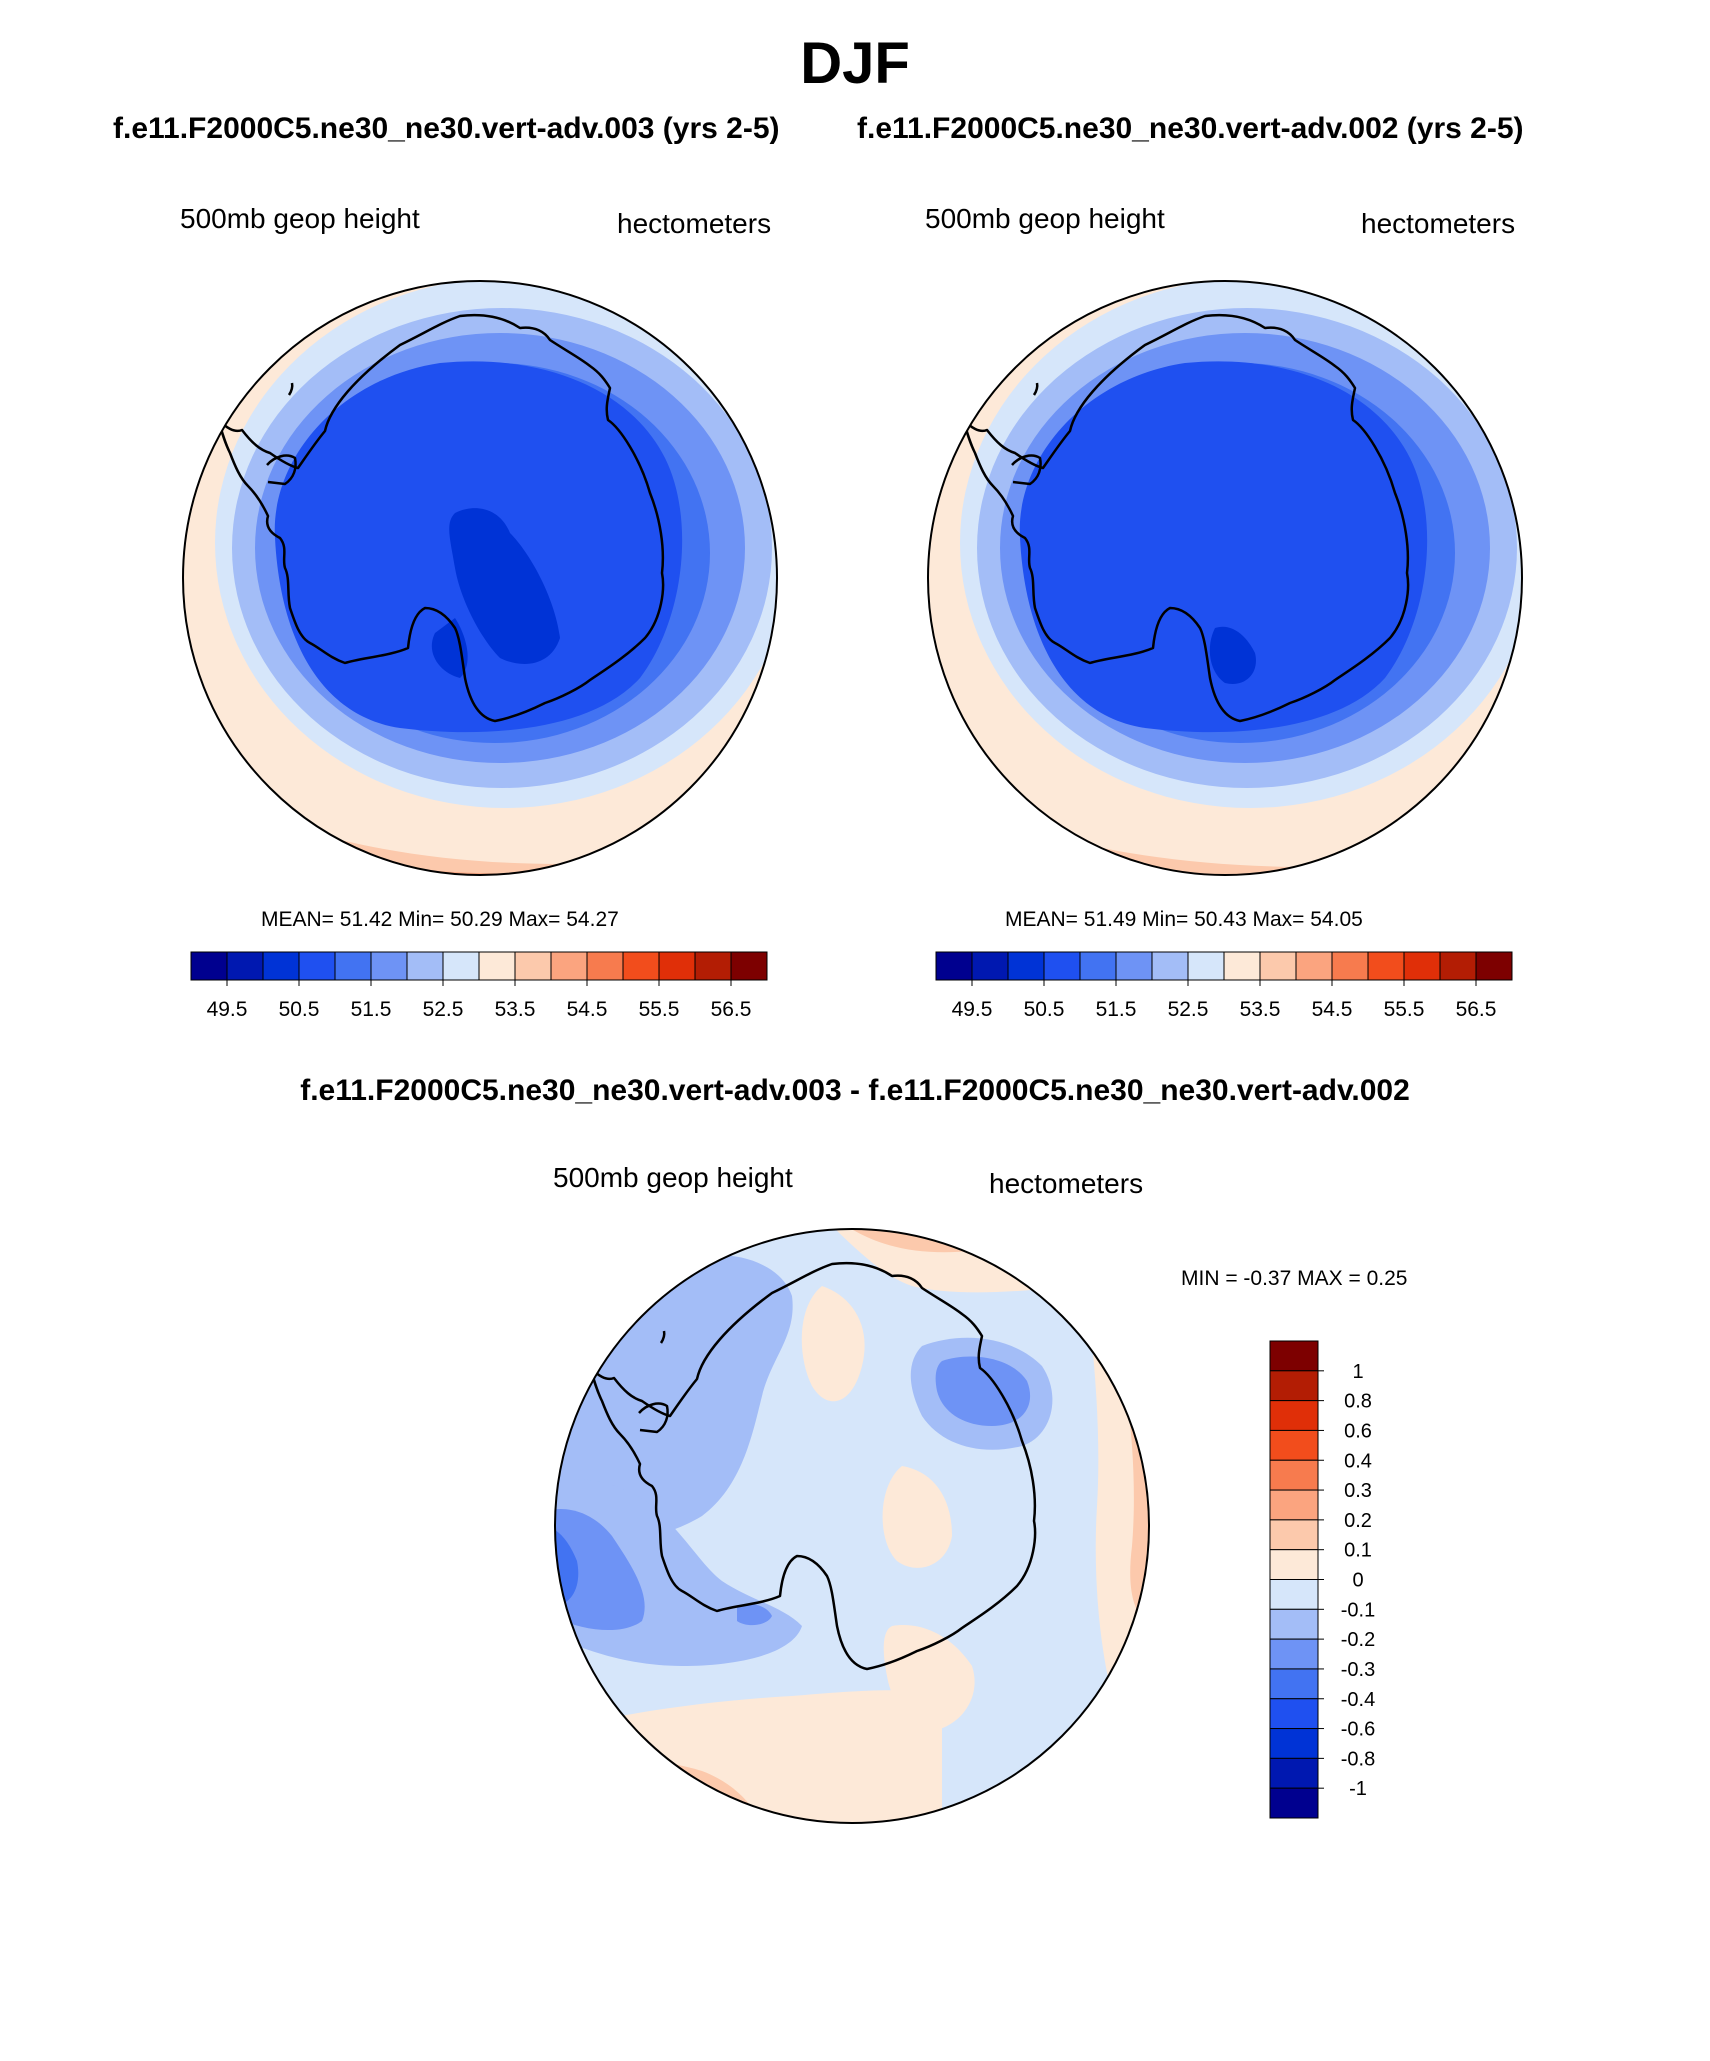  What do you see at coordinates (1358, 1670) in the screenshot?
I see `colorbar-diff-tick-label: -0.3` at bounding box center [1358, 1670].